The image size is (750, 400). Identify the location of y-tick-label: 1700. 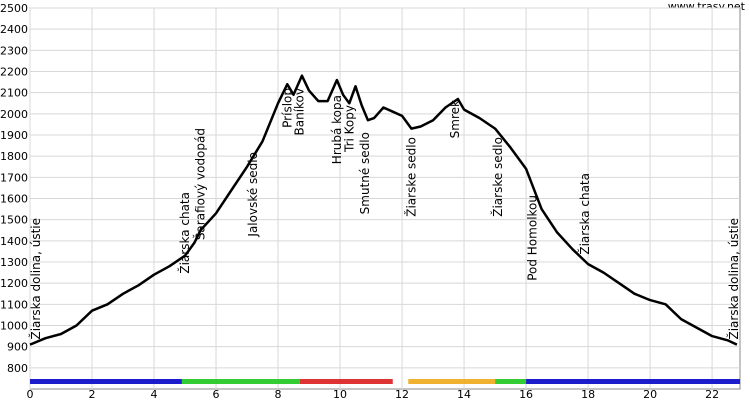
(14, 177).